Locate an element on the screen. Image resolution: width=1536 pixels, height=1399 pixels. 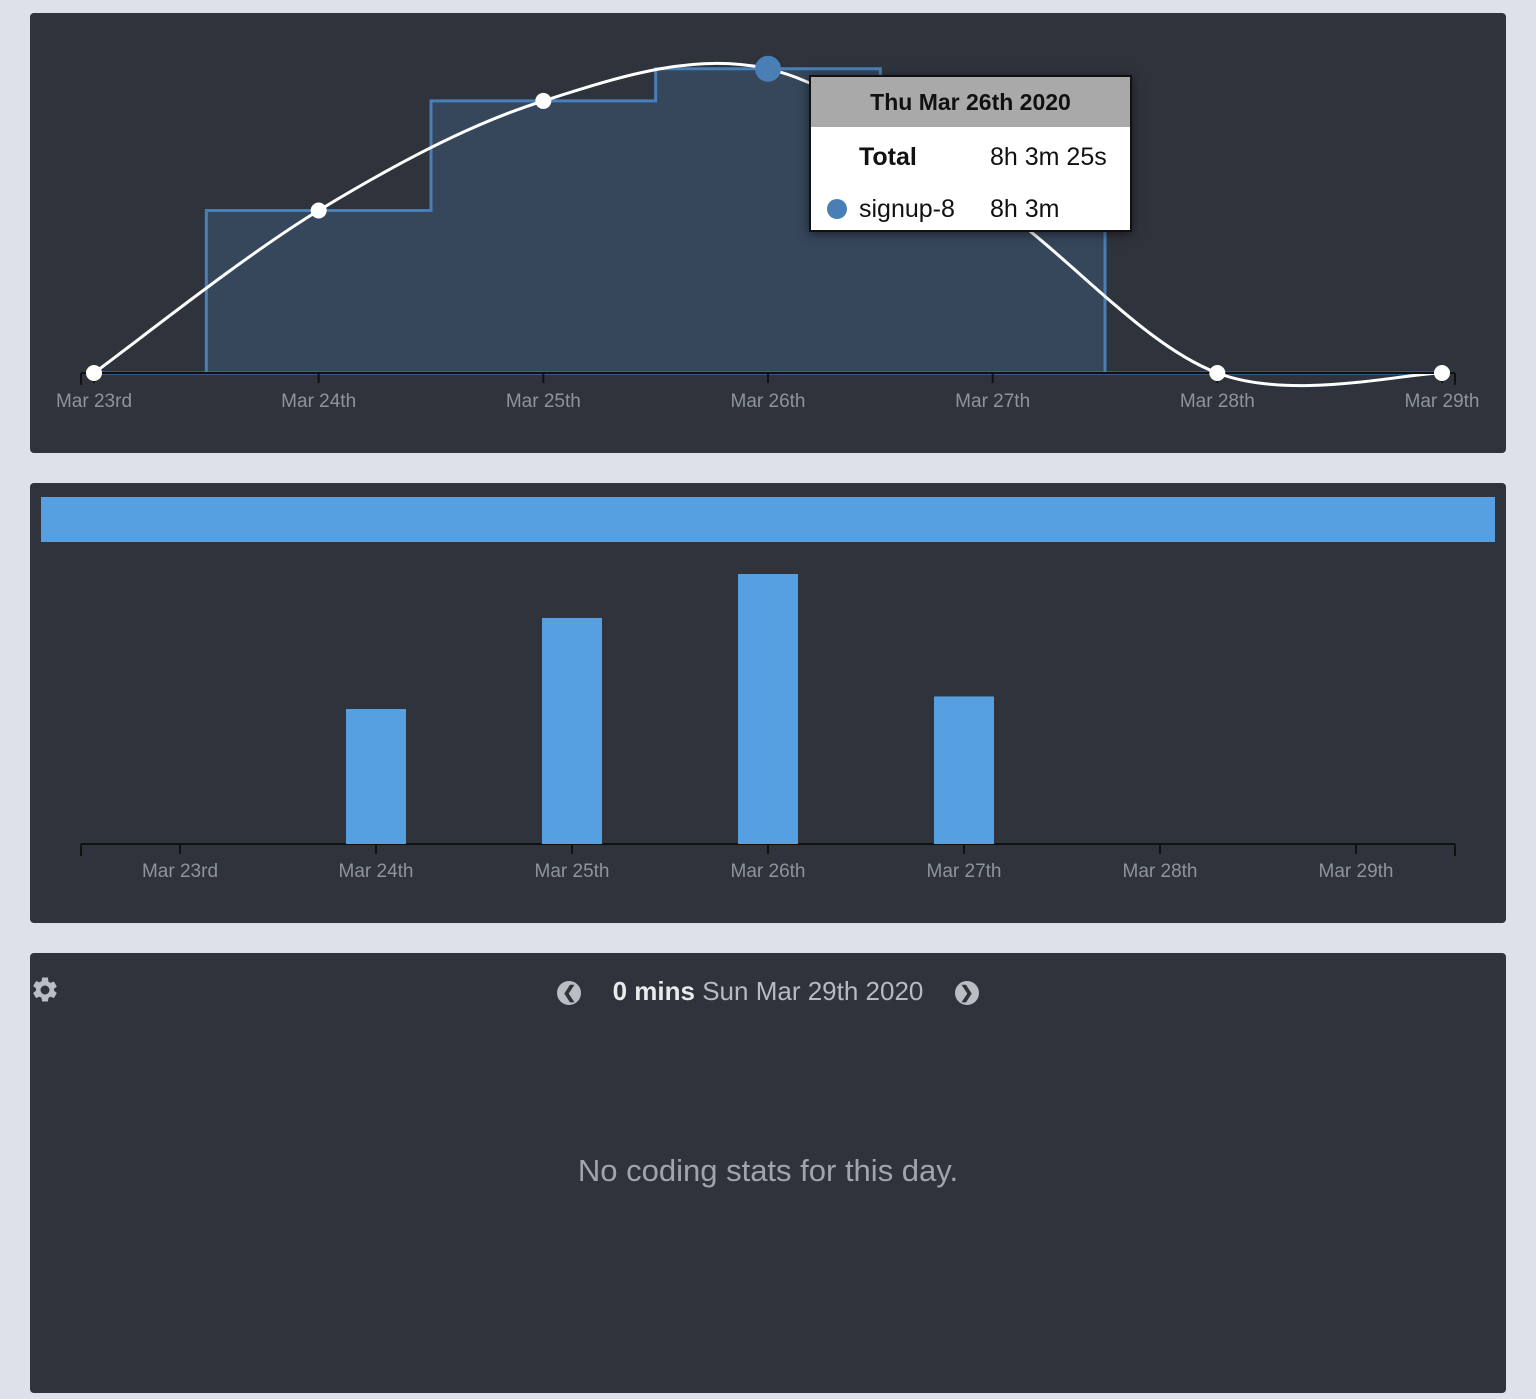
tooltip-series-value: 8h 3m is located at coordinates (1025, 209).